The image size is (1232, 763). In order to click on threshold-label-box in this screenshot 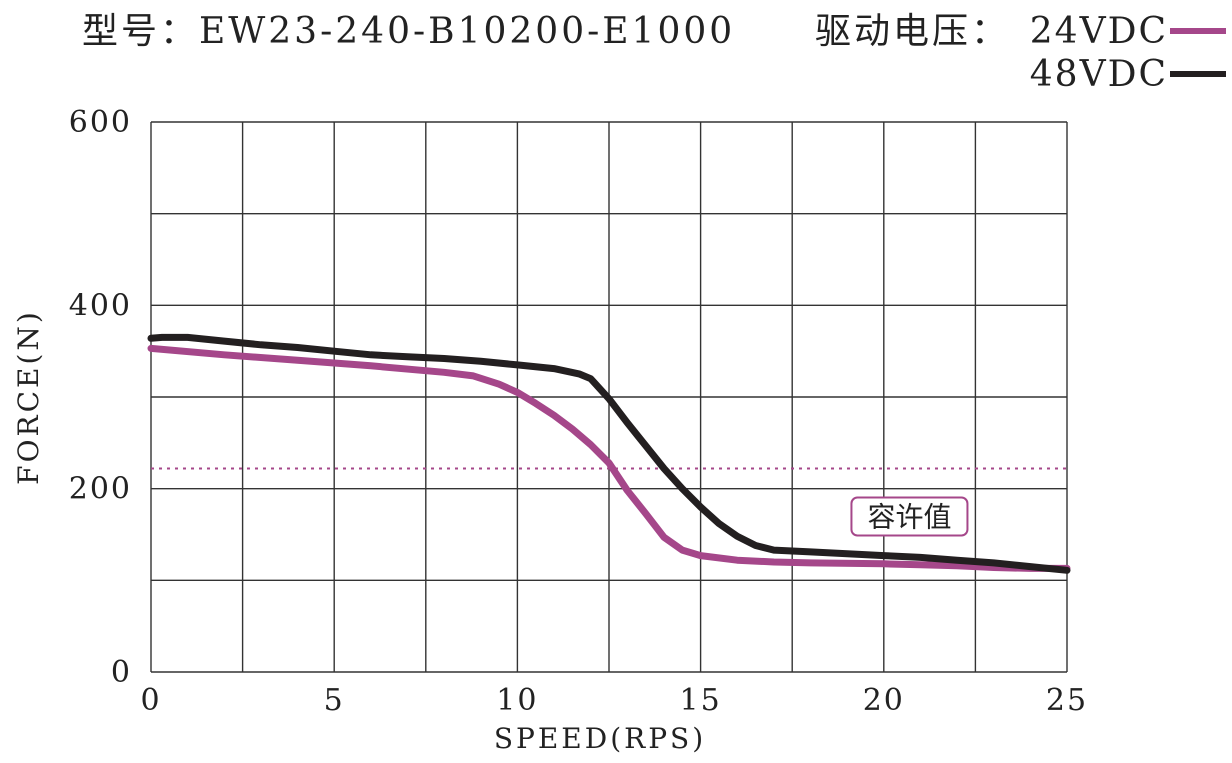, I will do `click(909, 516)`.